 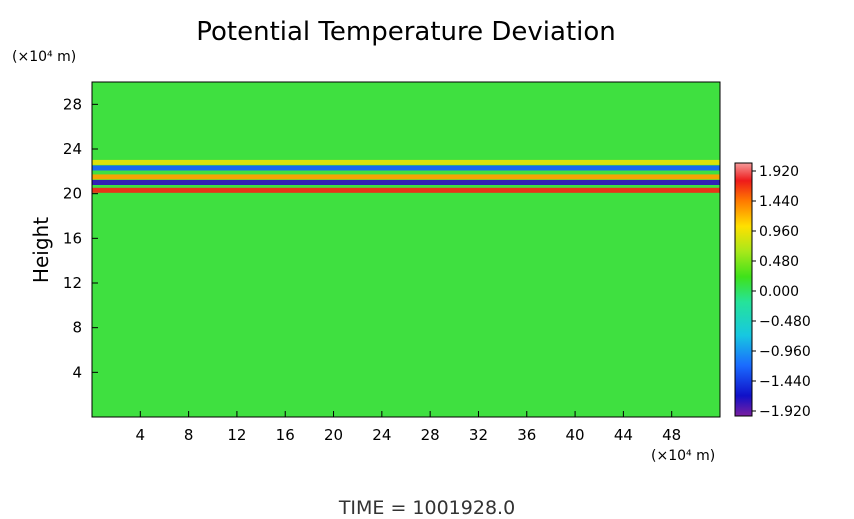 What do you see at coordinates (478, 435) in the screenshot?
I see `x-tick-label: 32` at bounding box center [478, 435].